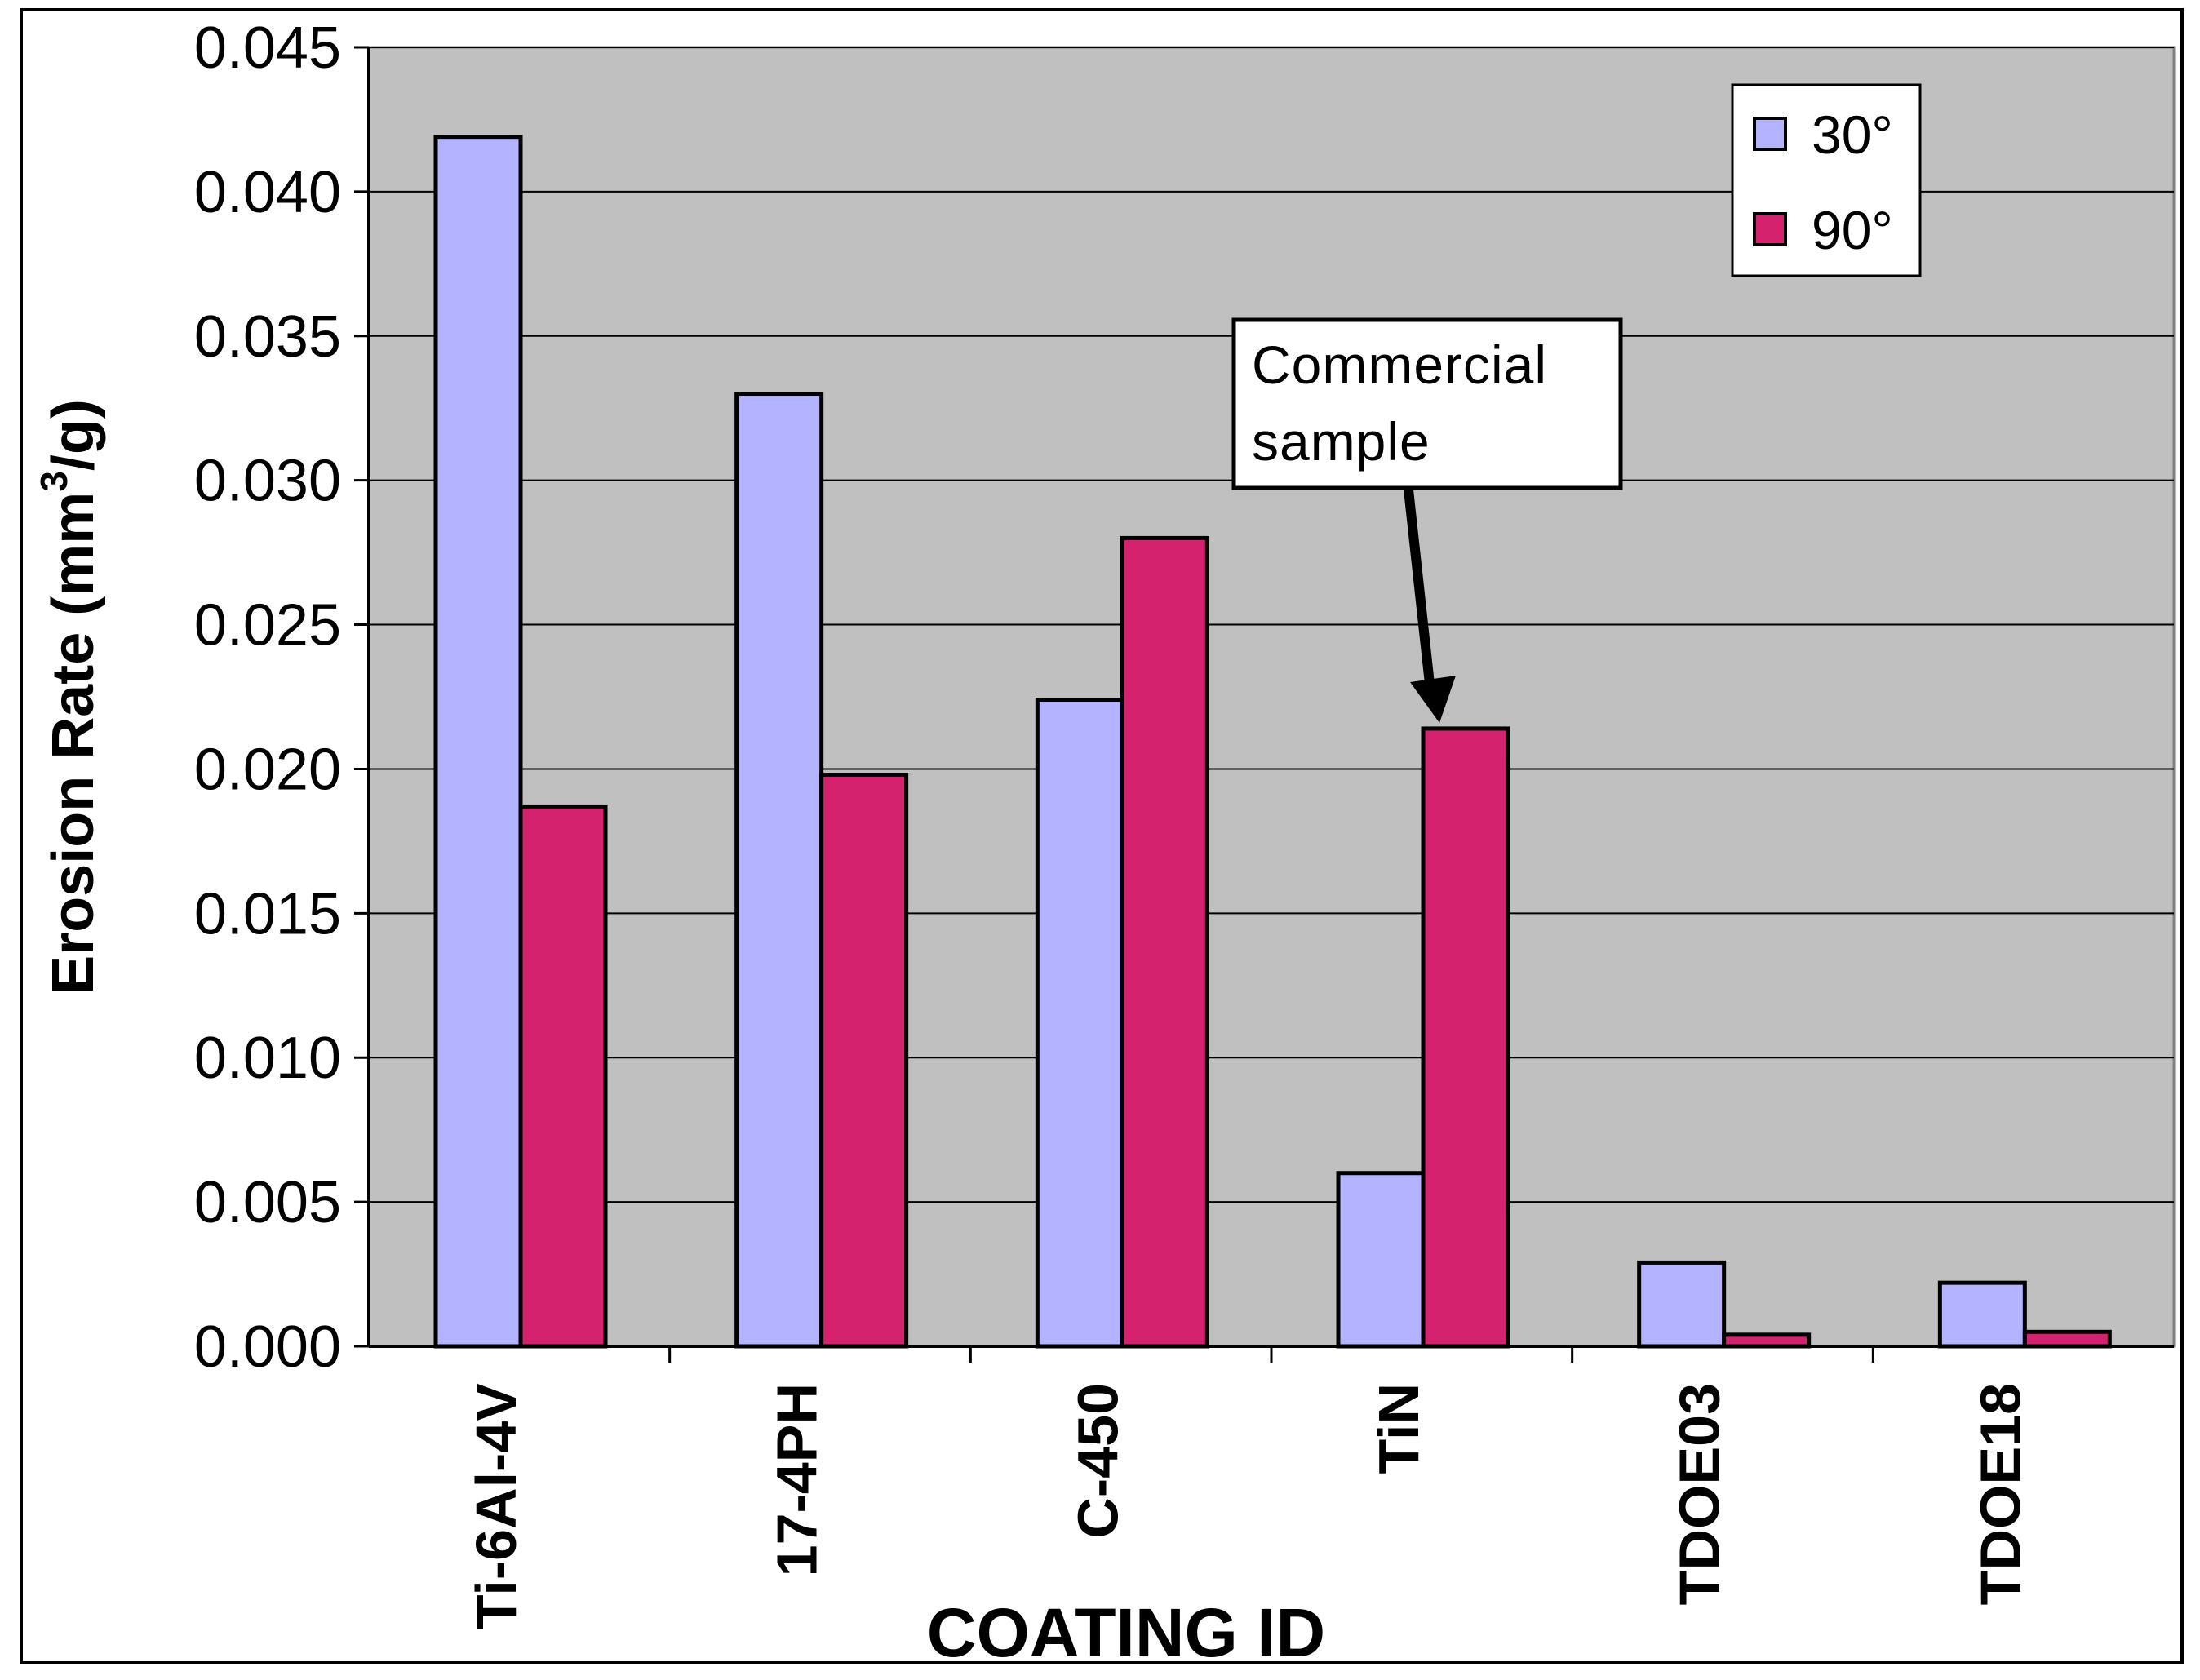 This screenshot has width=2200, height=1680. What do you see at coordinates (1767, 1340) in the screenshot?
I see `bar-TDOE03-90°` at bounding box center [1767, 1340].